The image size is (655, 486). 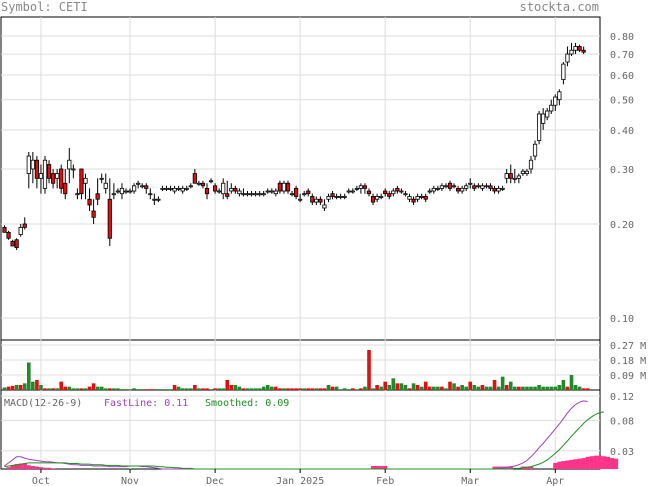 What do you see at coordinates (628, 361) in the screenshot?
I see `volume-axis: 0.27 M 0.18 M 0.09 M` at bounding box center [628, 361].